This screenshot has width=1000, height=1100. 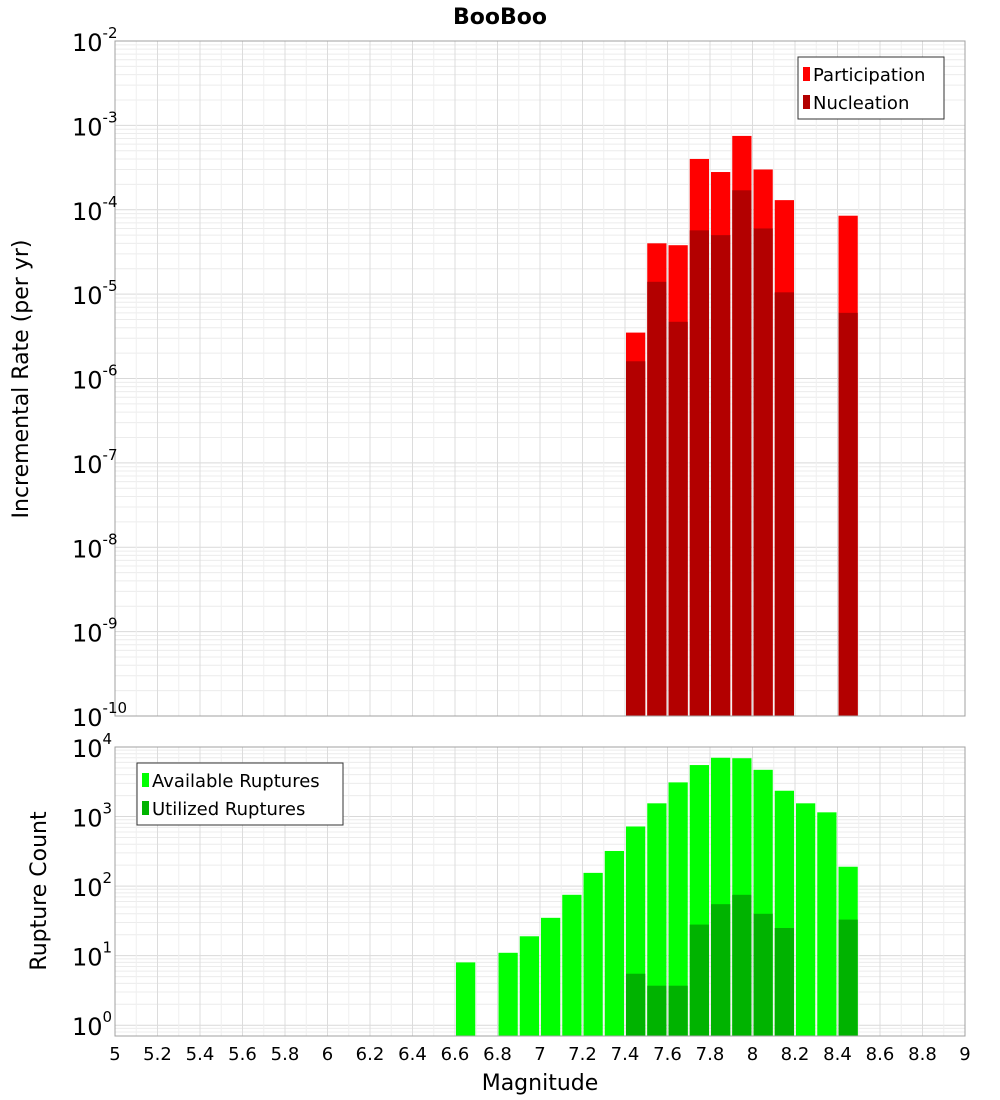 What do you see at coordinates (497, 1054) in the screenshot?
I see `x-tick-label: 6.8` at bounding box center [497, 1054].